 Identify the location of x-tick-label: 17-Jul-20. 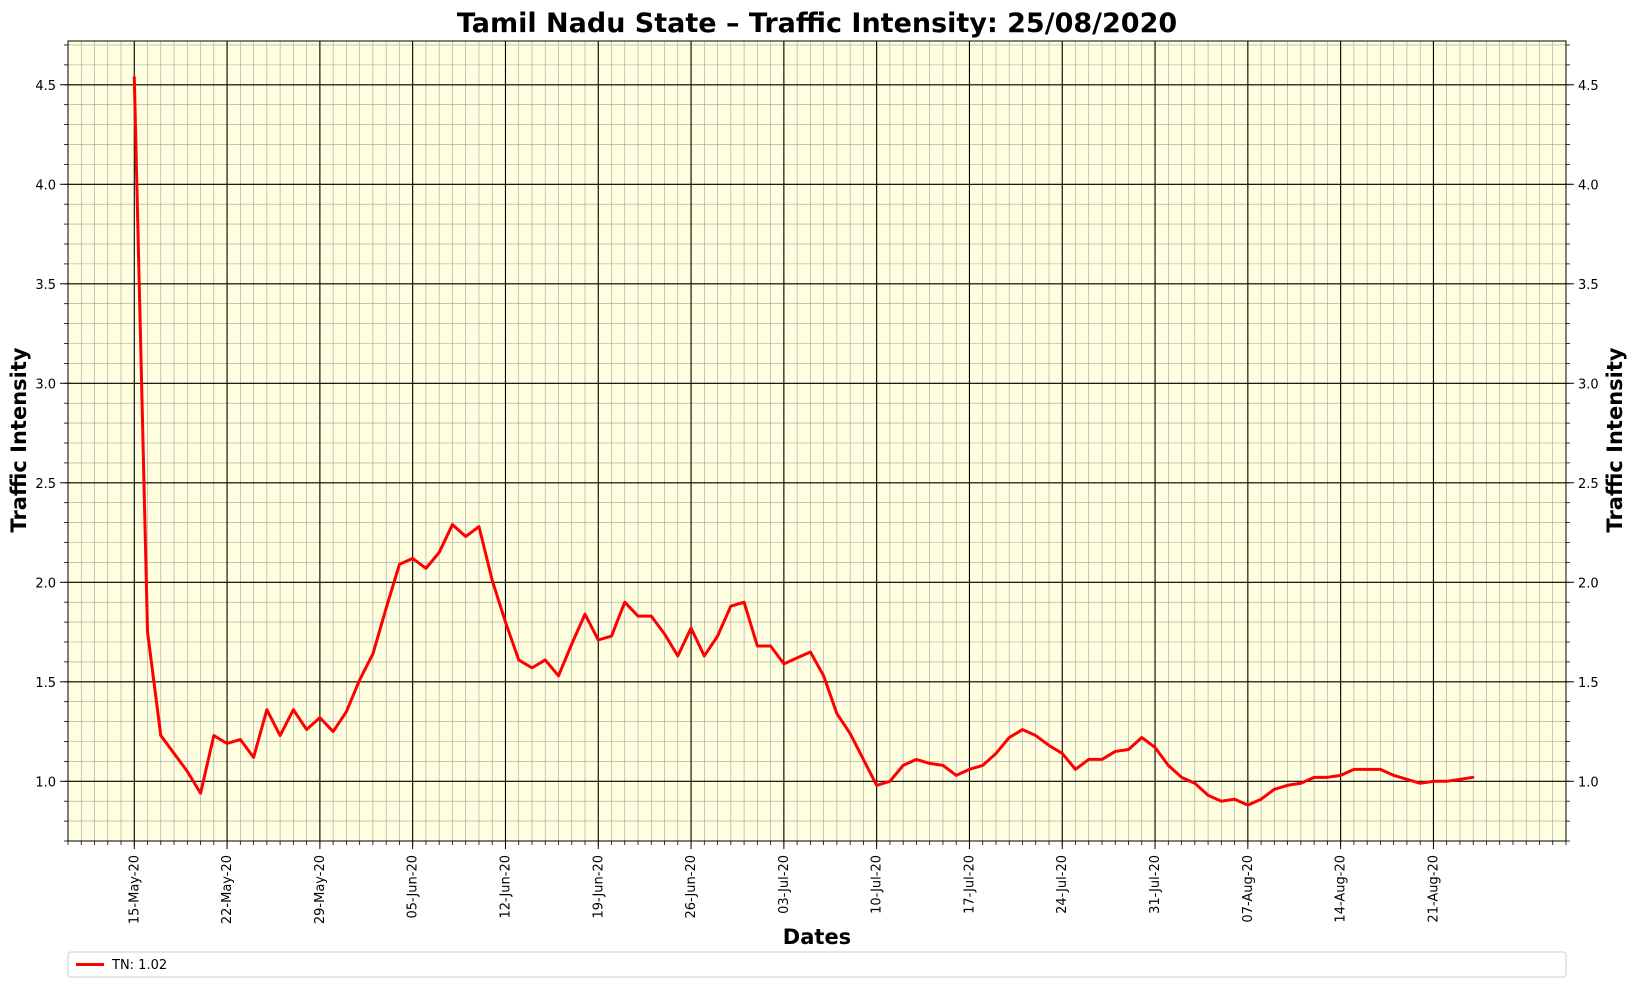
(969, 884).